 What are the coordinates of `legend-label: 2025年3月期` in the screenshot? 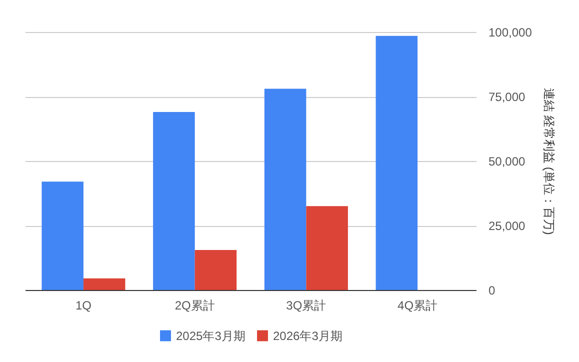 It's located at (211, 335).